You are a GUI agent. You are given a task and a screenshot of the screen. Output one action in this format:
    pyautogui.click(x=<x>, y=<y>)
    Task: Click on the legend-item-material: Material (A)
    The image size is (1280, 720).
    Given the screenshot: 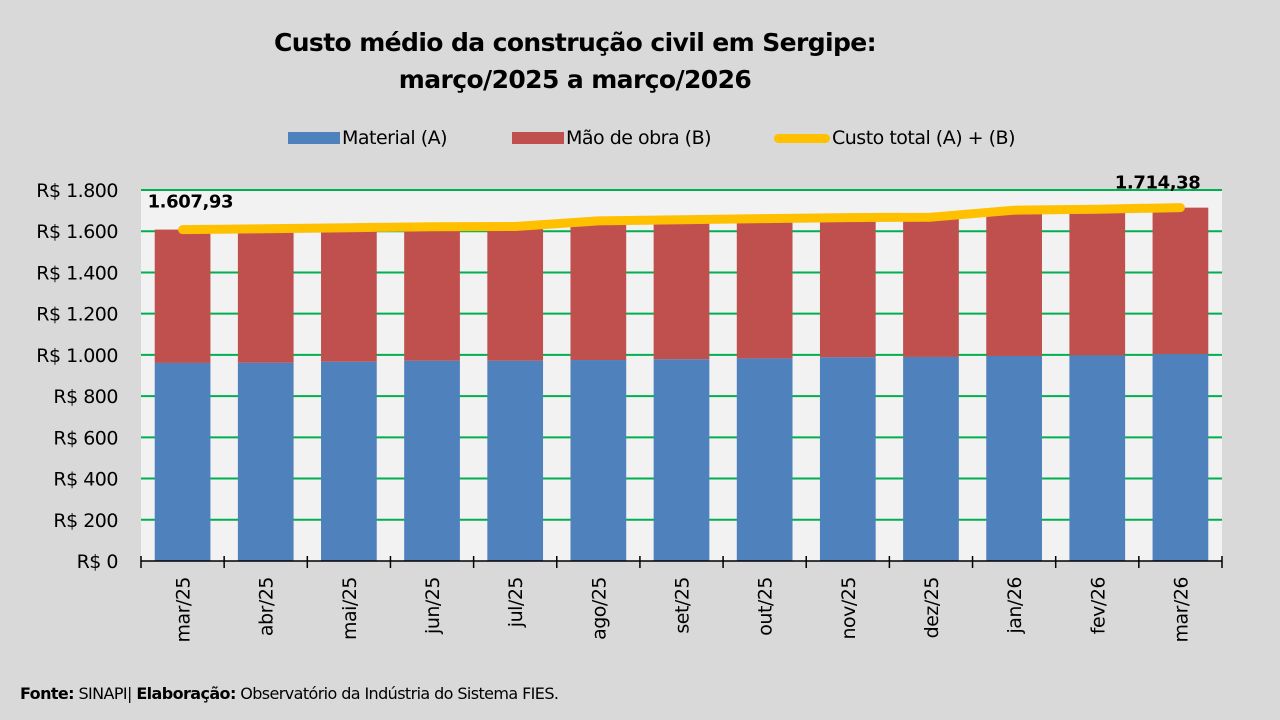 What is the action you would take?
    pyautogui.click(x=368, y=138)
    